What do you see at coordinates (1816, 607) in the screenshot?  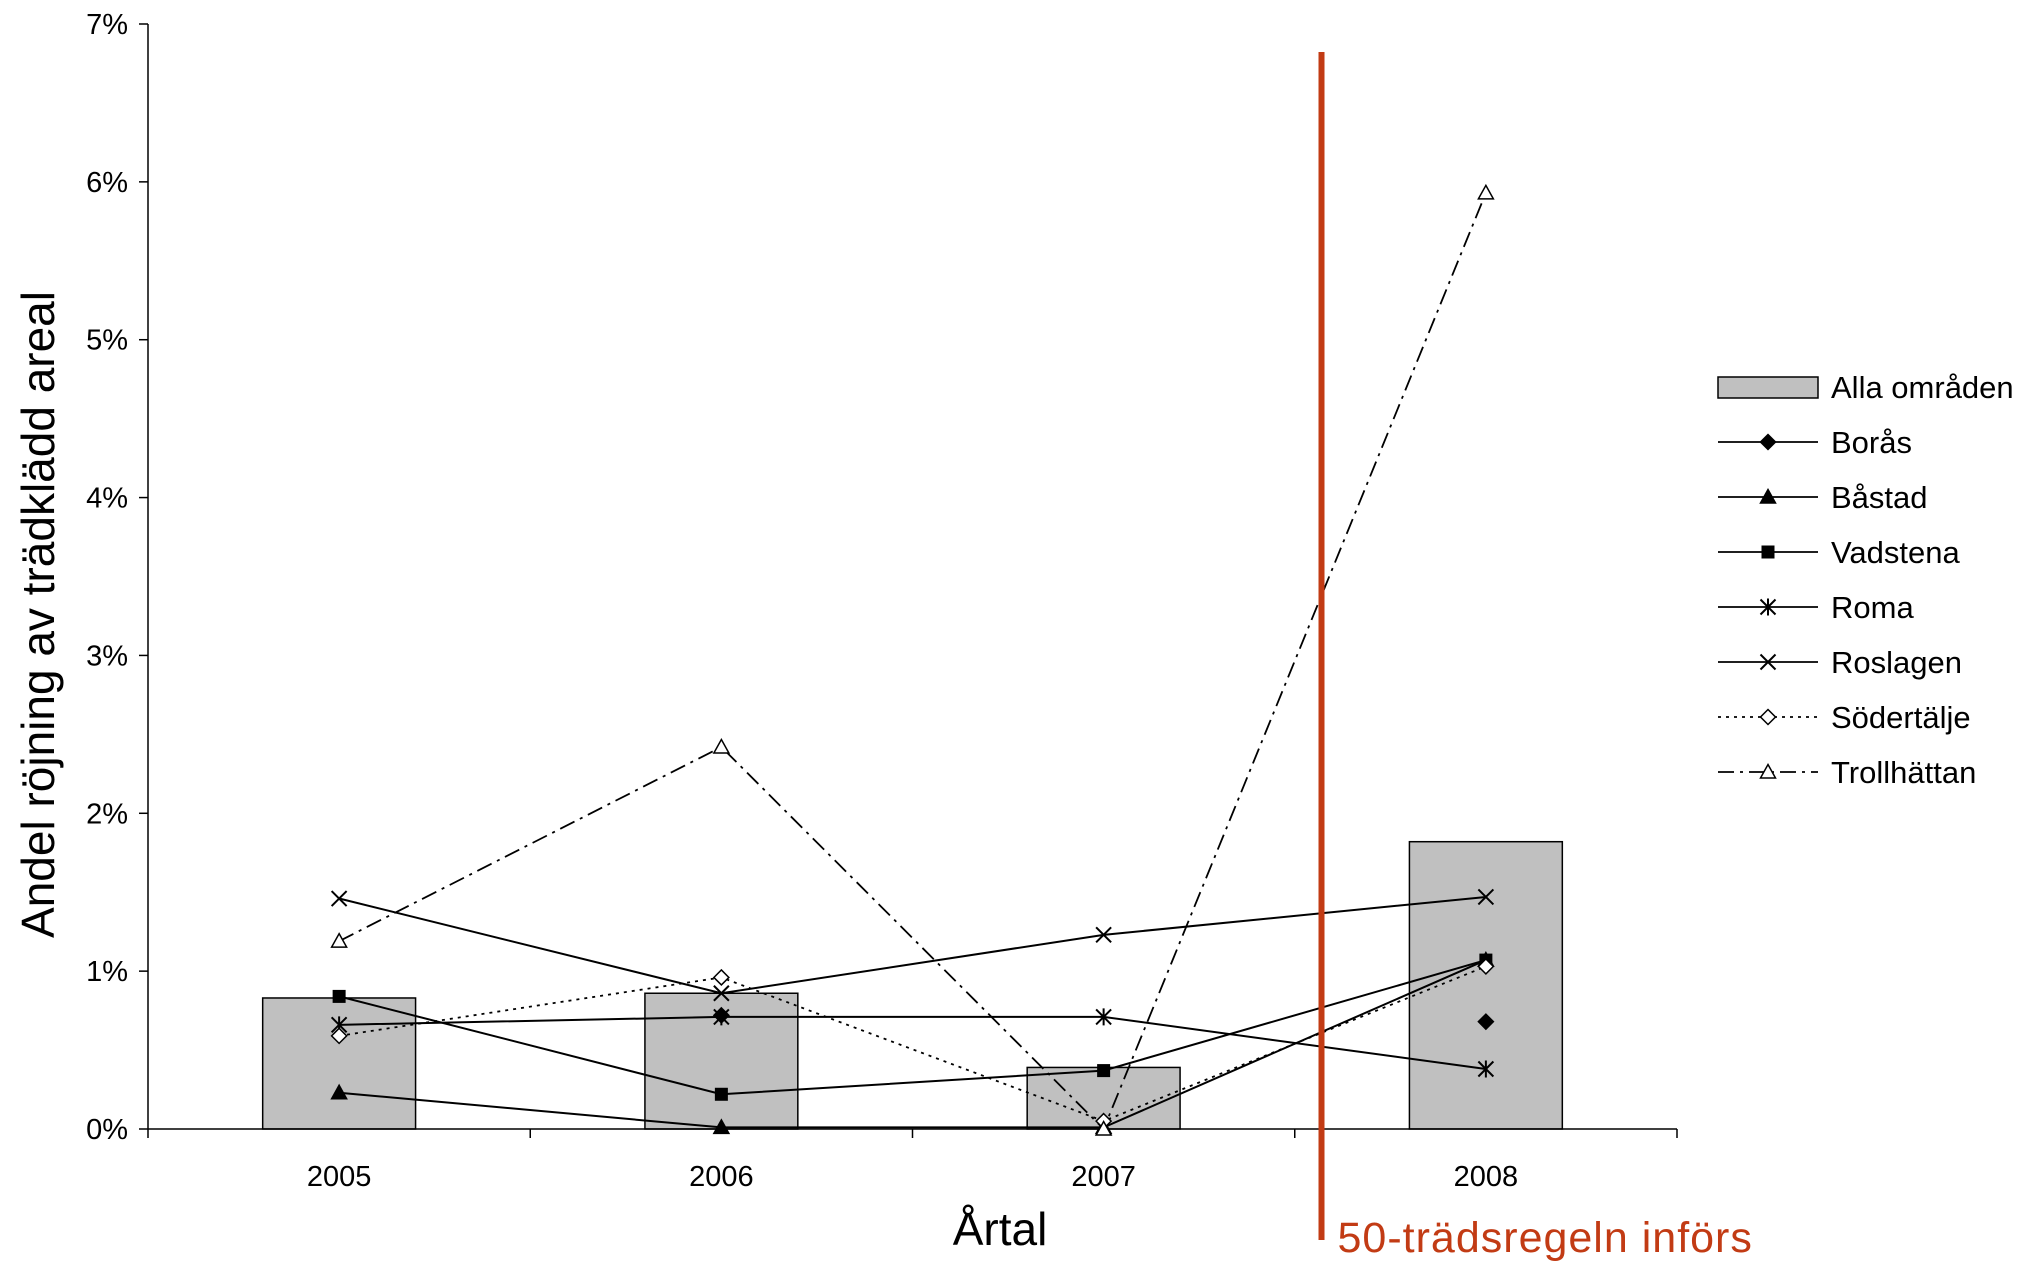 I see `legend-item: Roma` at bounding box center [1816, 607].